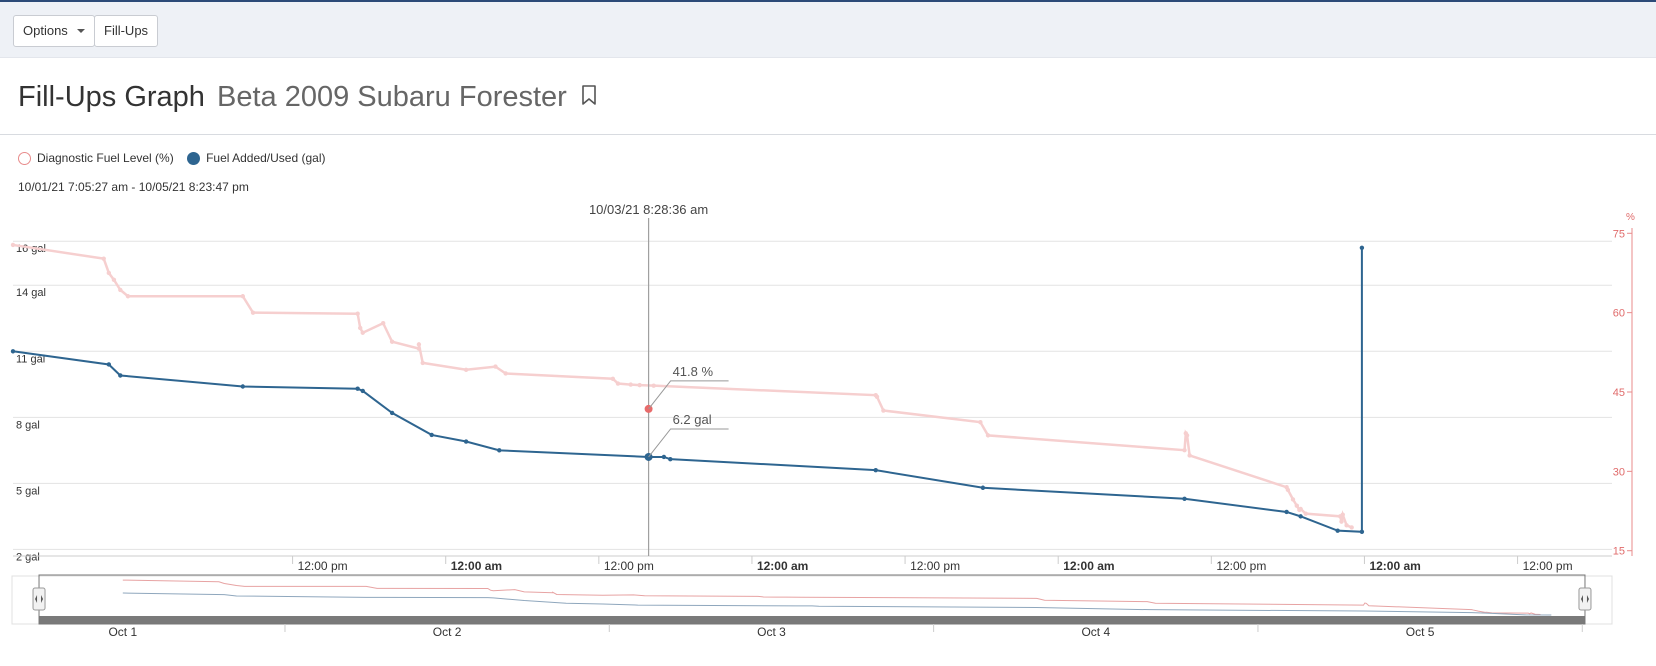 The image size is (1656, 666). What do you see at coordinates (24, 158) in the screenshot?
I see `hollow-circle-icon` at bounding box center [24, 158].